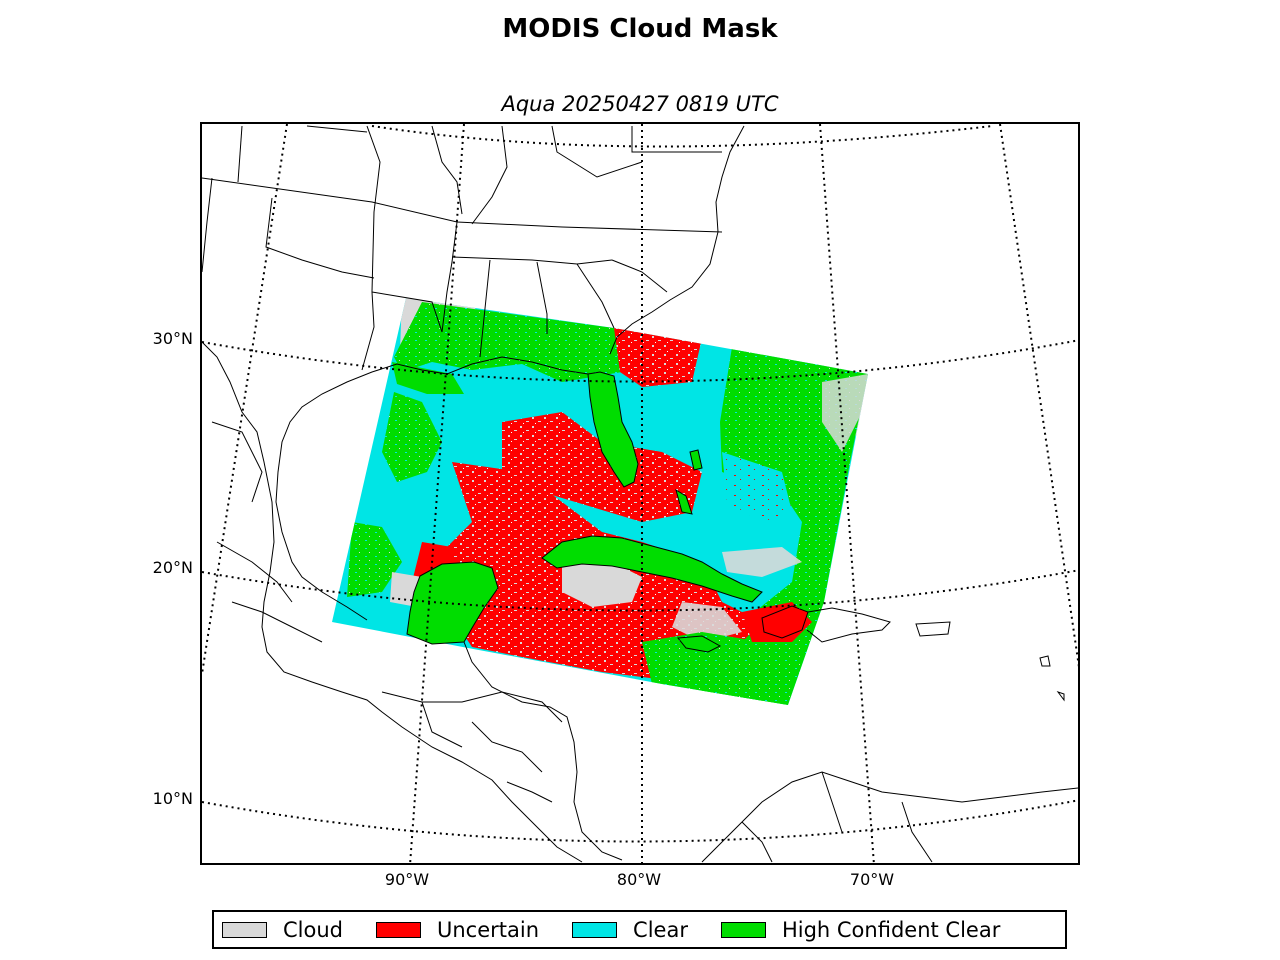  What do you see at coordinates (172, 798) in the screenshot?
I see `lat-label-10n: 10°N` at bounding box center [172, 798].